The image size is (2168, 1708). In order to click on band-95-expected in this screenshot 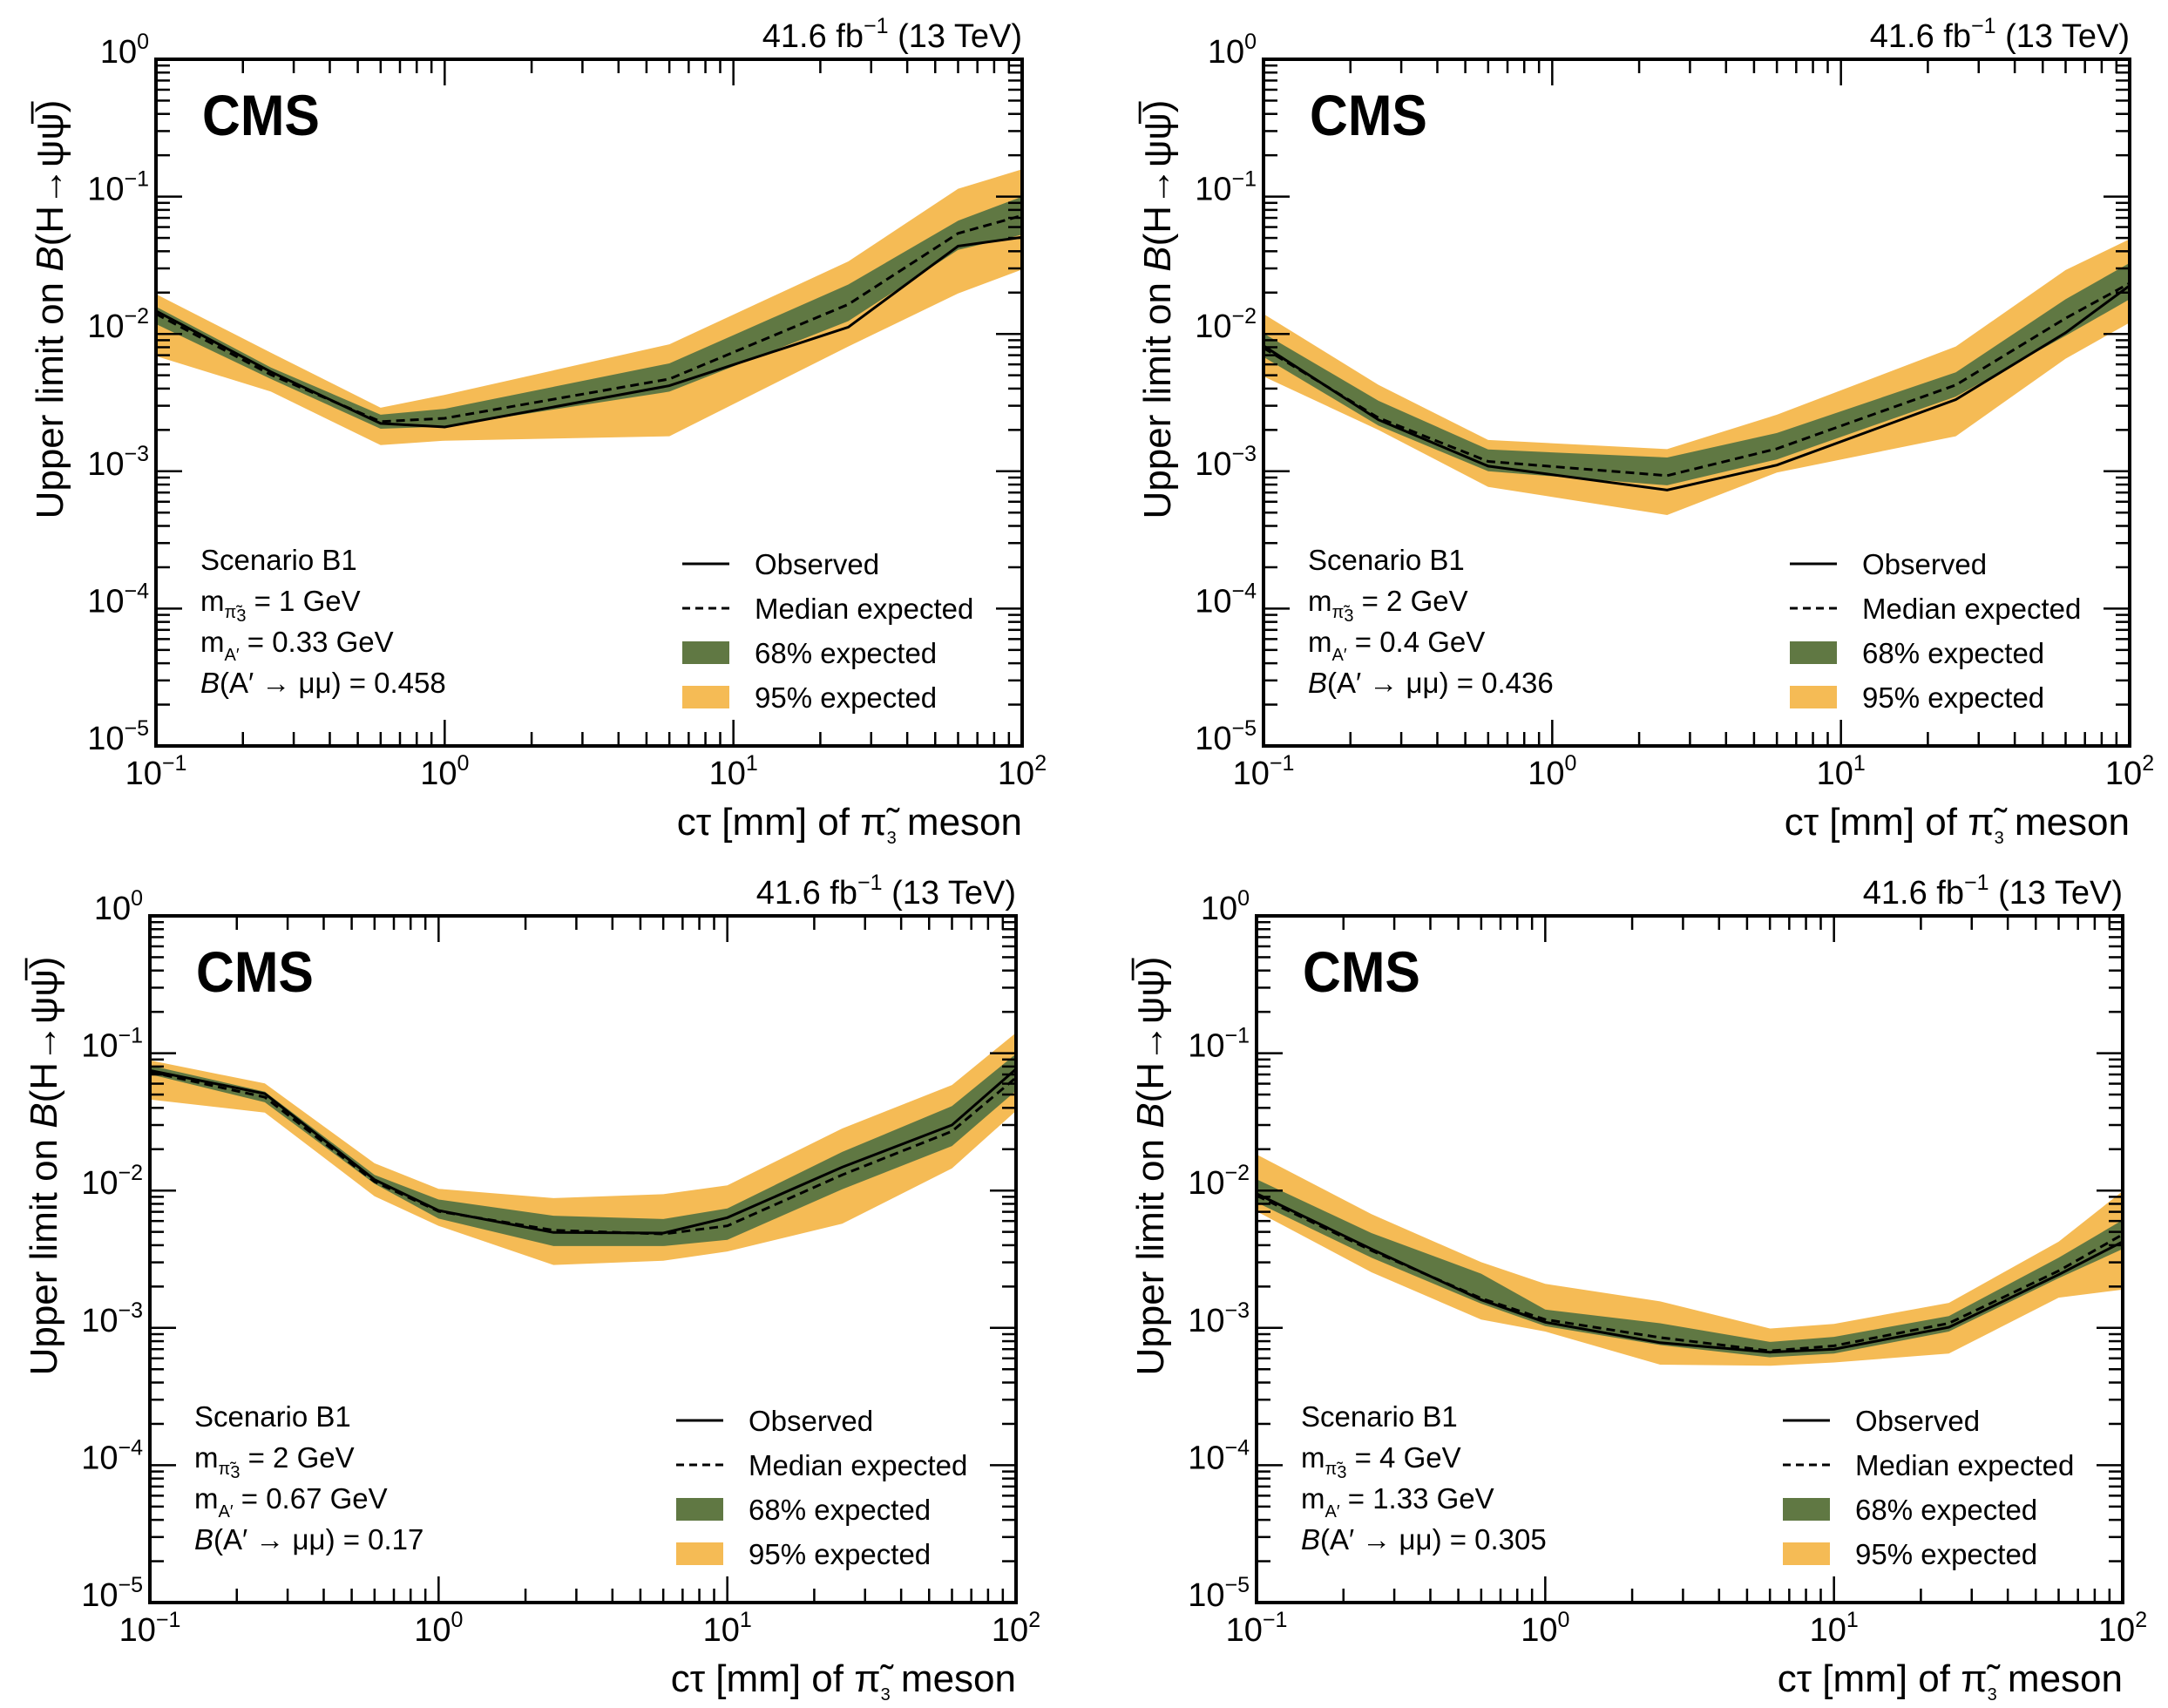, I will do `click(1690, 1260)`.